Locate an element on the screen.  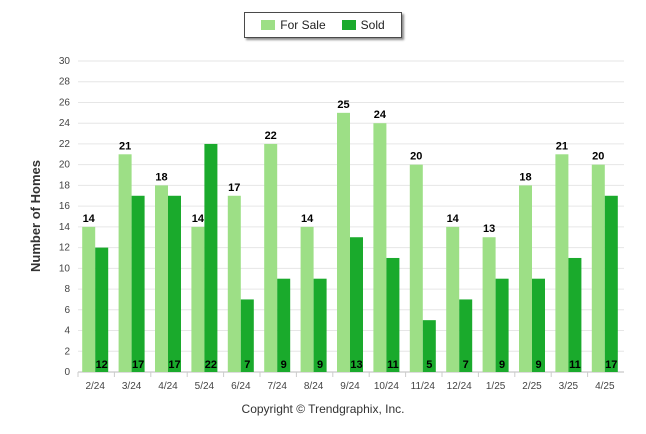
y-tick-label: 24 is located at coordinates (65, 123).